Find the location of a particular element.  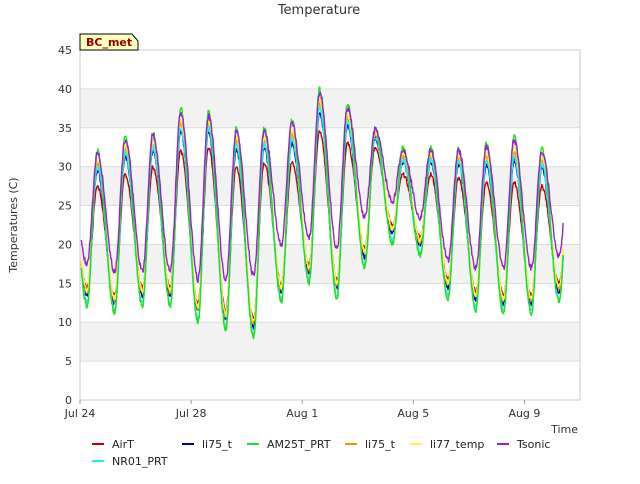

y-tick-label: 10 is located at coordinates (65, 322).